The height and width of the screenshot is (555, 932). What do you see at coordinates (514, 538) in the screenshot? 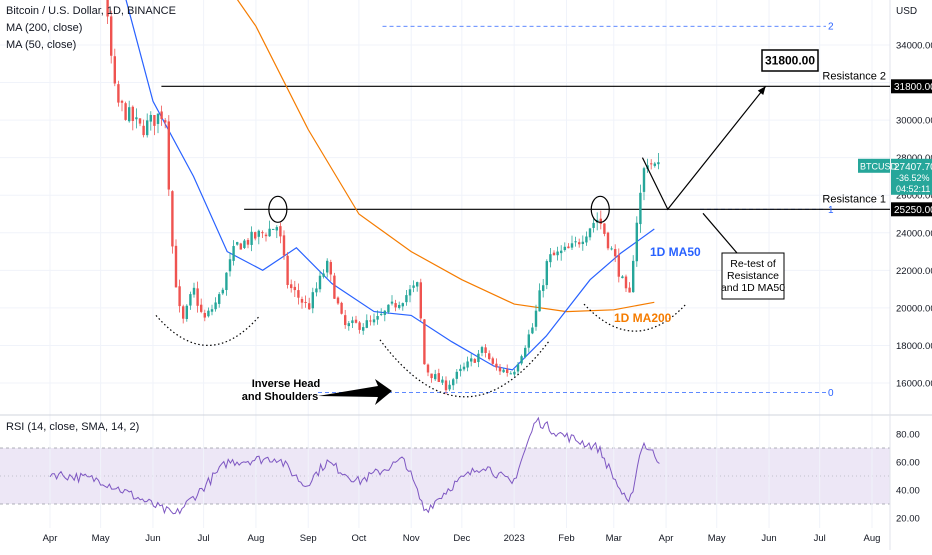
I see `time-tick-label: 2023` at bounding box center [514, 538].